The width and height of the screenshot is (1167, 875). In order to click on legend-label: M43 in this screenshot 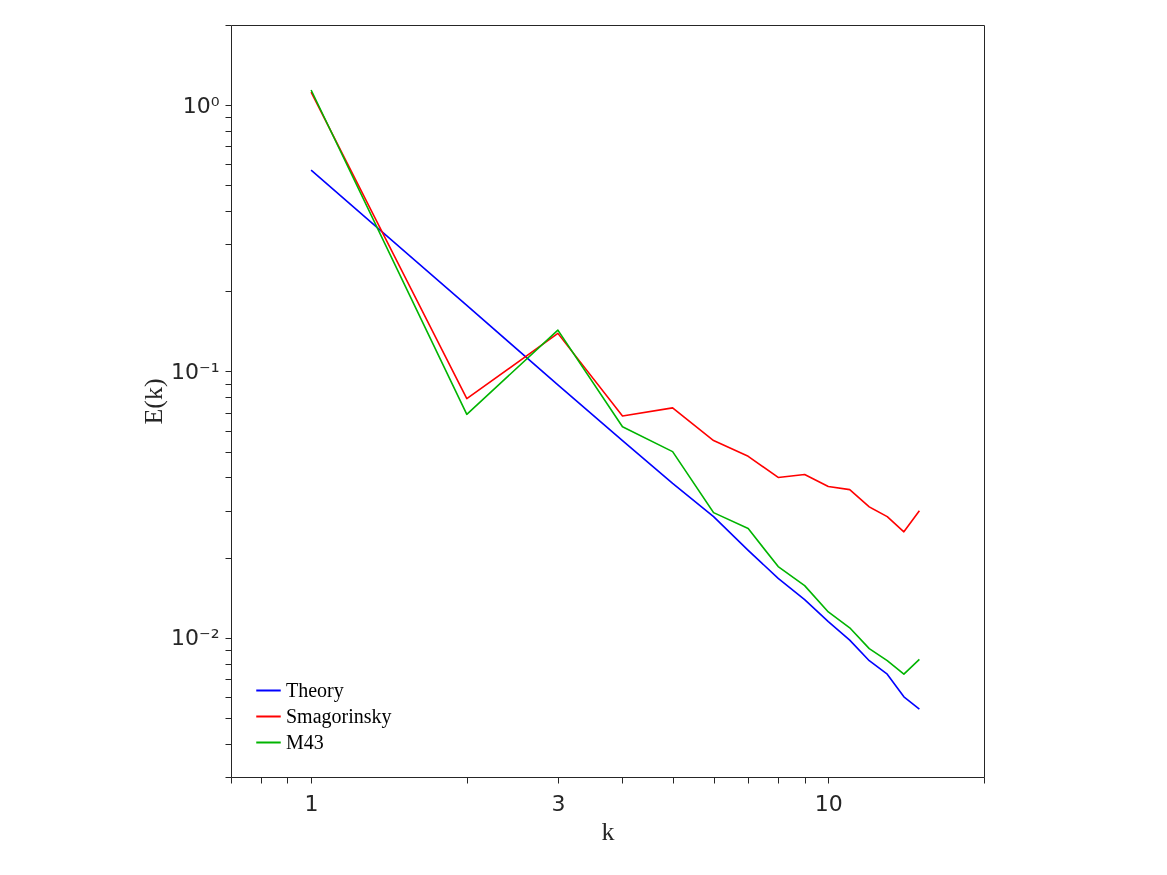, I will do `click(305, 741)`.